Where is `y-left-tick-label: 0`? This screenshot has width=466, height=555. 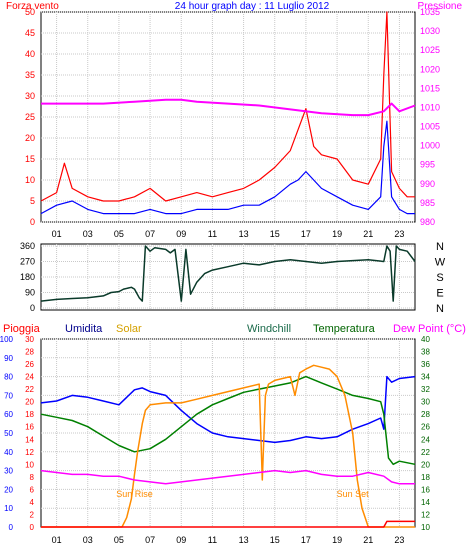
y-left-tick-label: 0 is located at coordinates (32, 222).